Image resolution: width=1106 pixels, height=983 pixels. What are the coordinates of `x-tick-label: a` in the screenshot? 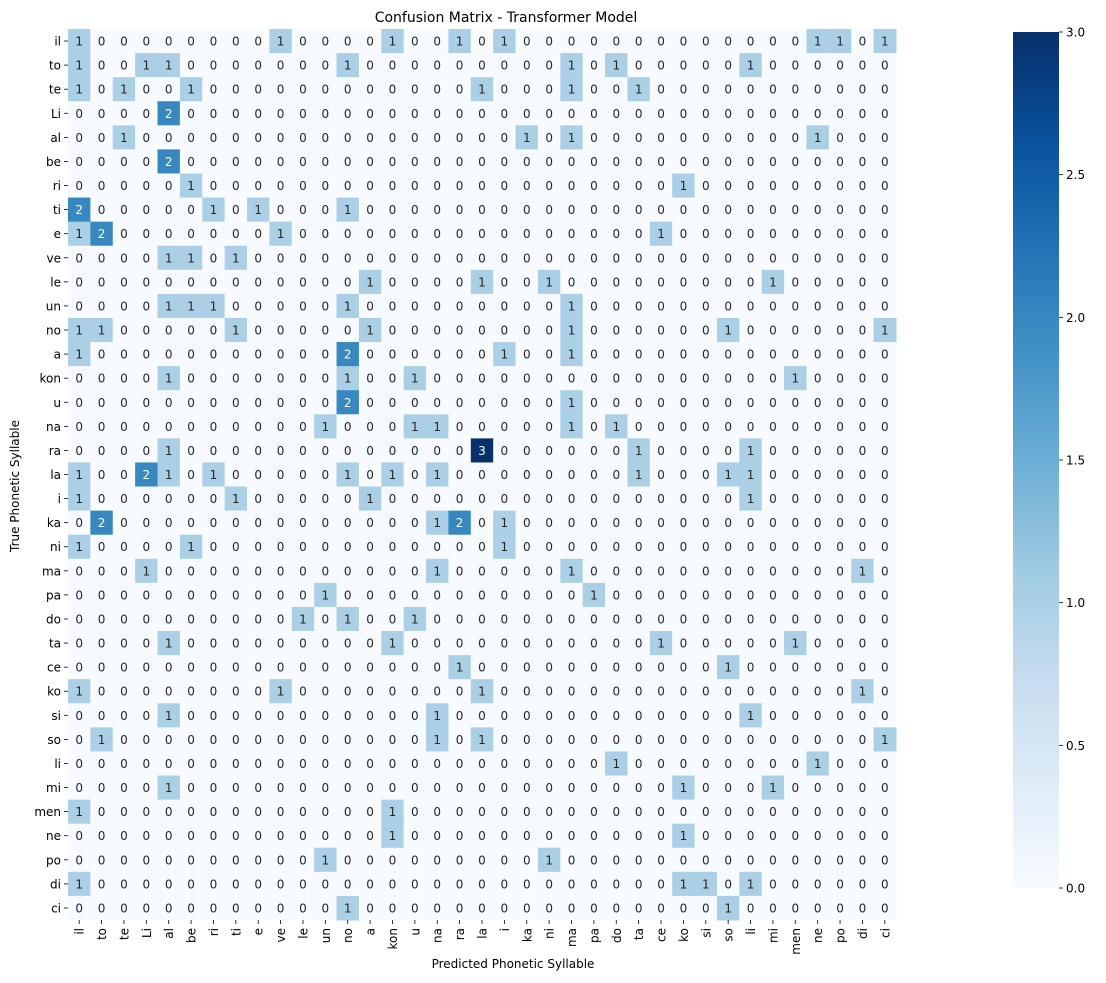 It's located at (371, 931).